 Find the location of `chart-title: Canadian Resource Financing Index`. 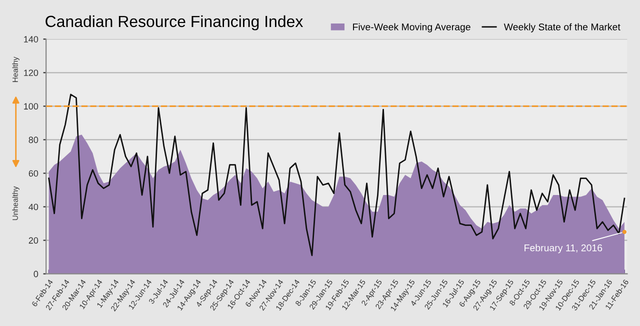

chart-title: Canadian Resource Financing Index is located at coordinates (175, 22).